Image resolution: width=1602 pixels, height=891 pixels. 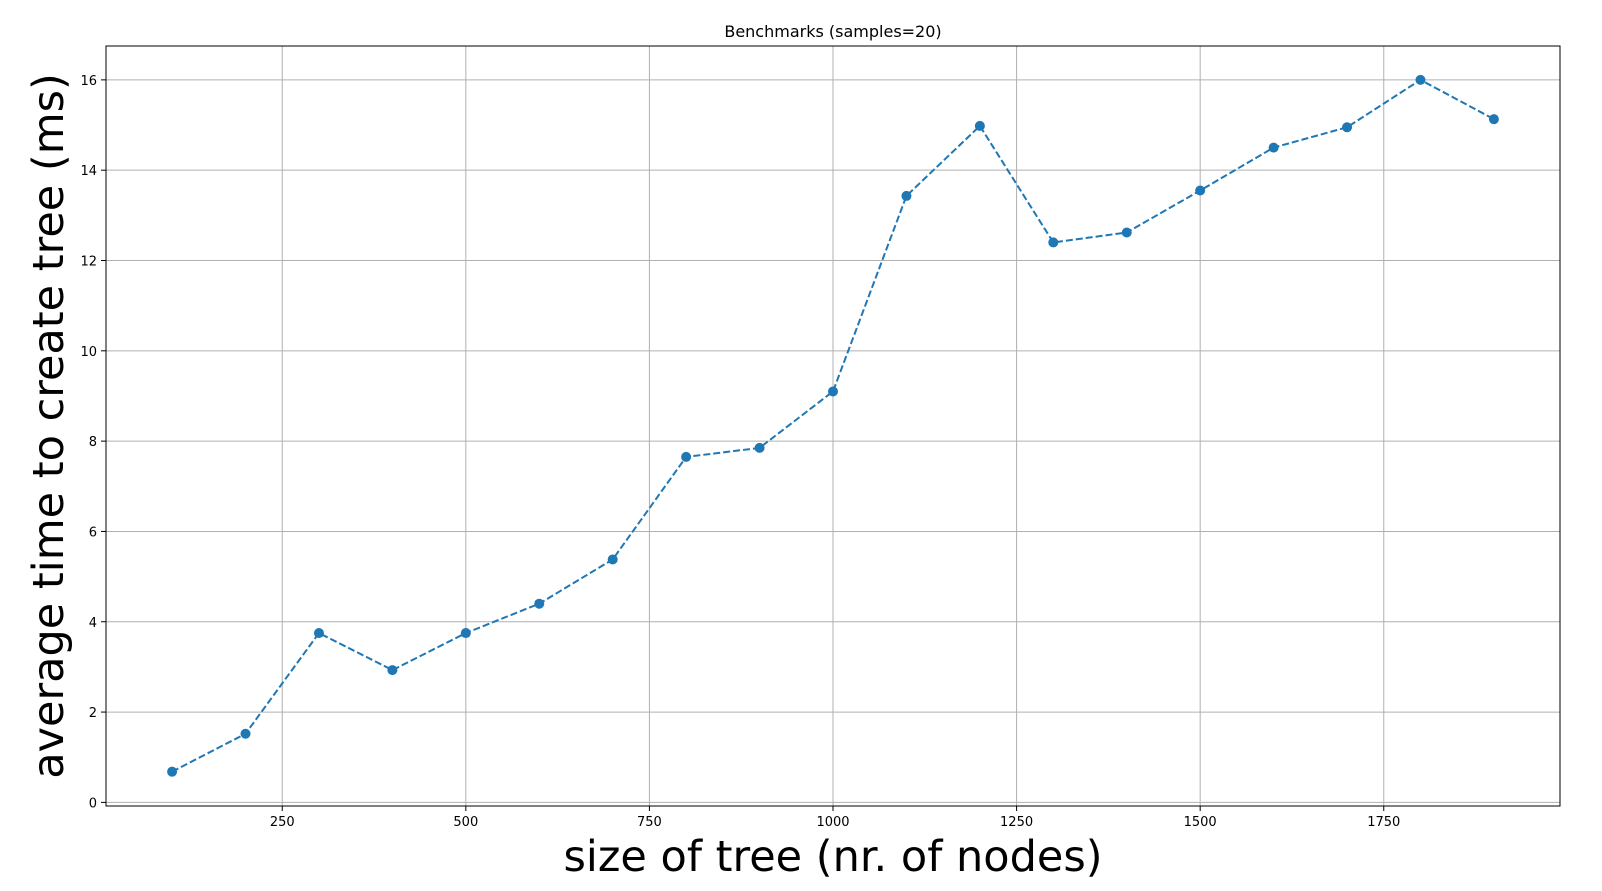 I want to click on y-tick-label: 16, so click(x=88, y=81).